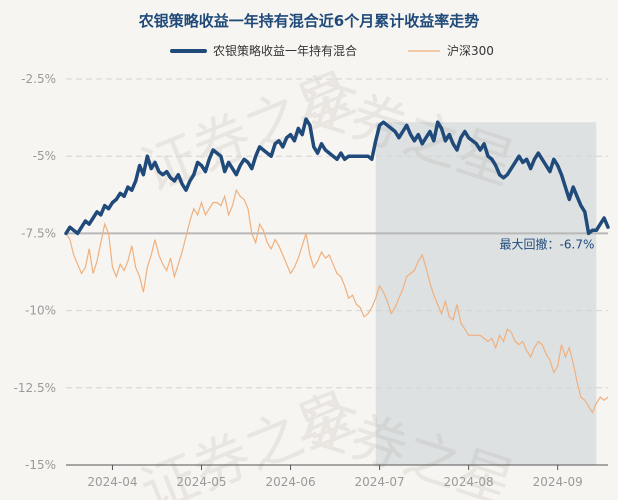 This screenshot has height=500, width=618. Describe the element at coordinates (38, 233) in the screenshot. I see `y-tick-label: -7.5%` at that location.